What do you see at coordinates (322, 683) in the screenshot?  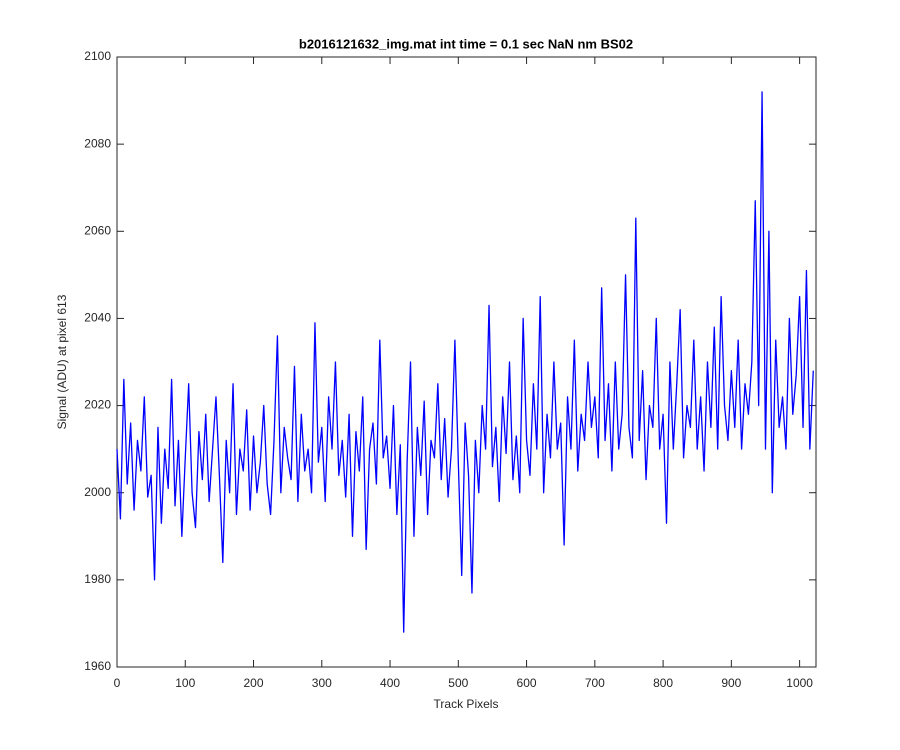 I see `x-tick-label: 300` at bounding box center [322, 683].